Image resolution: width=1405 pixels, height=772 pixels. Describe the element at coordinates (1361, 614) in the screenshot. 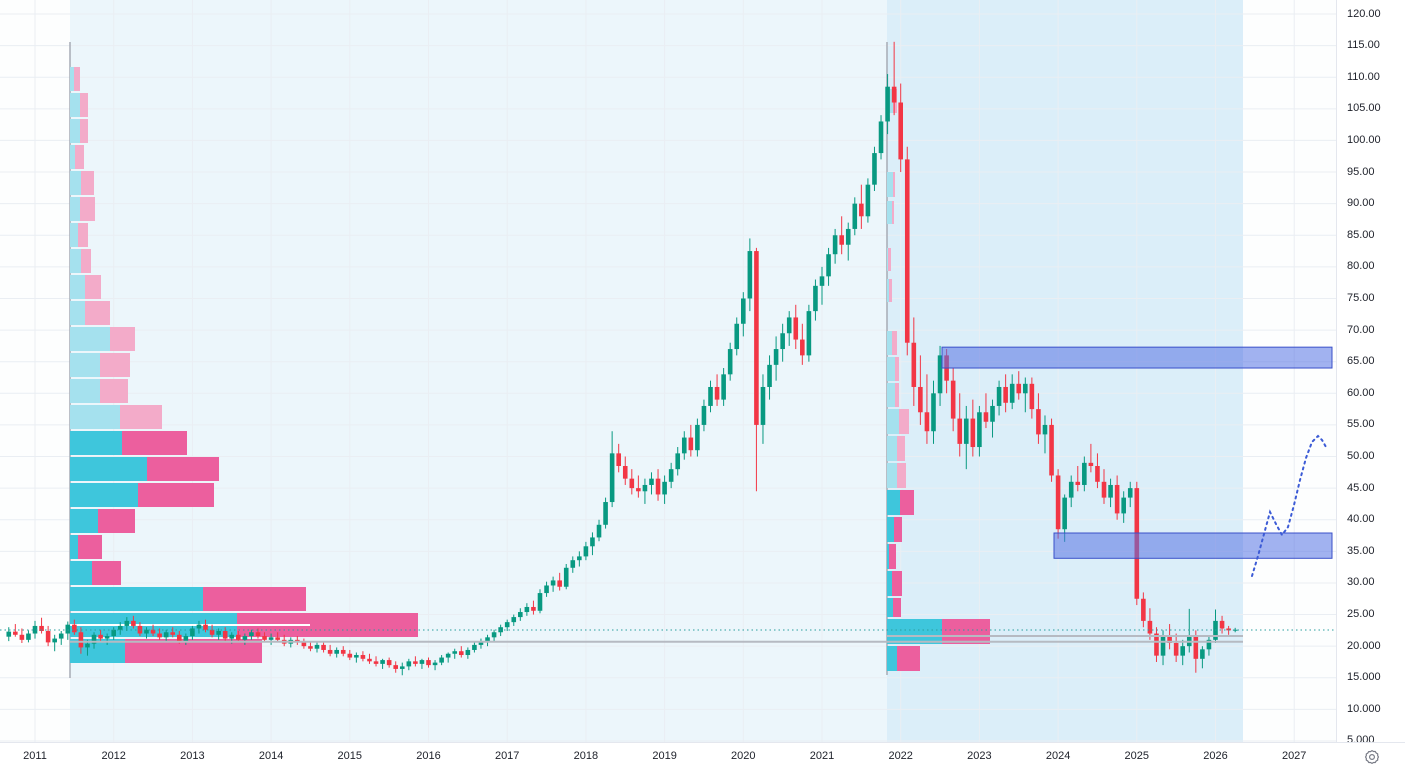

I see `price-axis-label: 25.00` at that location.